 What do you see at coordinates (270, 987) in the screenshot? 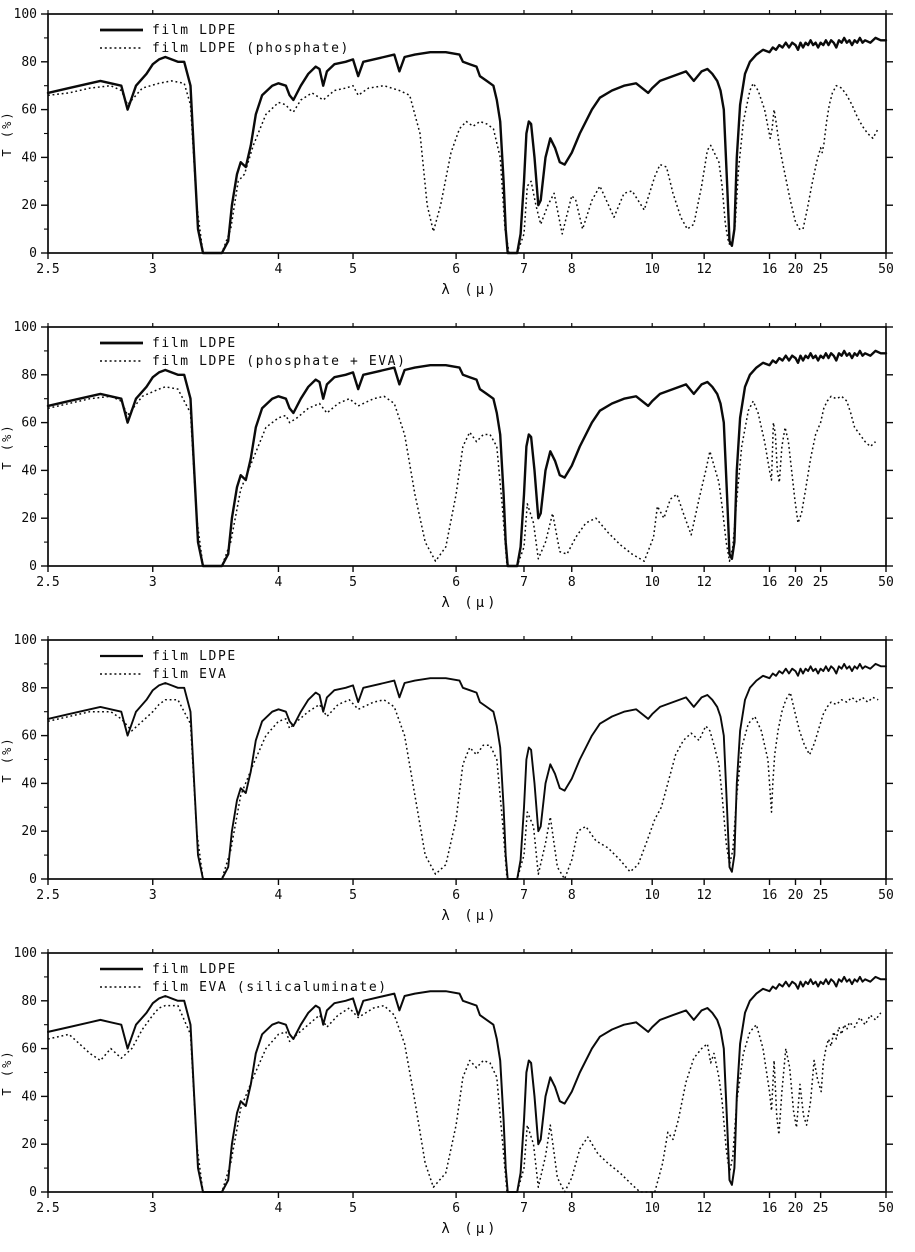
I see `legend-label-dotted: film EVA (silicaluminate)` at bounding box center [270, 987].